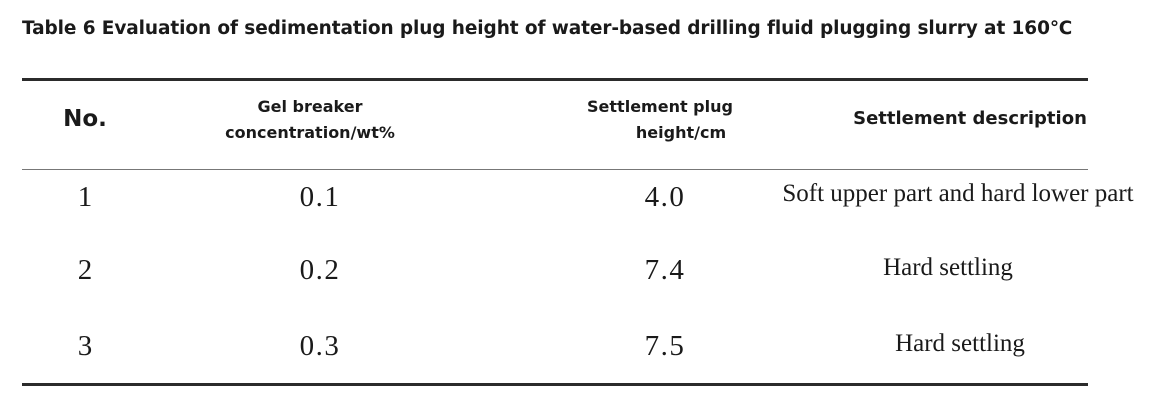 The image size is (1159, 419). I want to click on table-cell-plug-height: 7.4, so click(665, 270).